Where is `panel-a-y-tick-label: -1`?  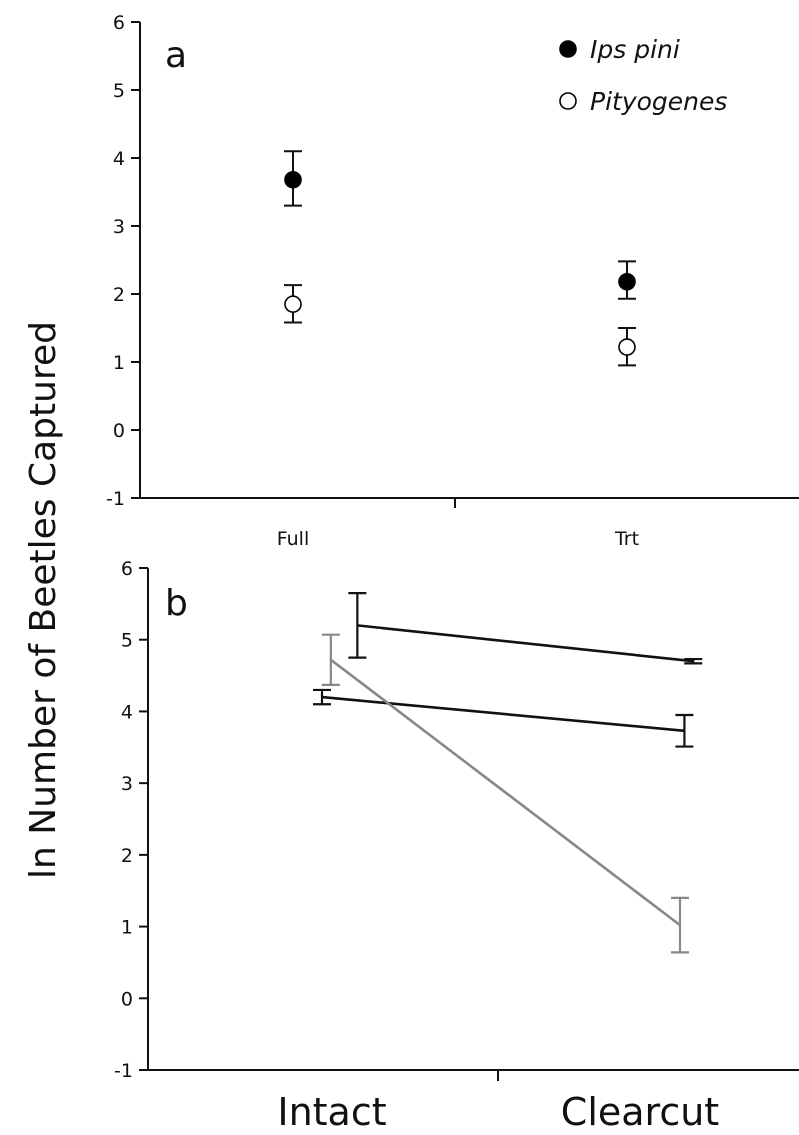
panel-a-y-tick-label: -1 is located at coordinates (115, 499).